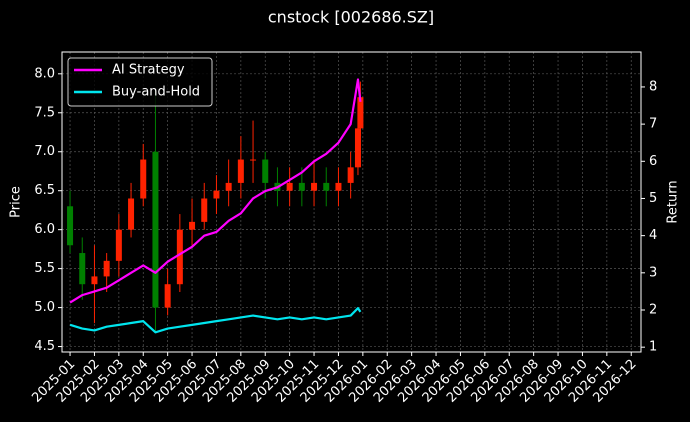 Image resolution: width=690 pixels, height=422 pixels. What do you see at coordinates (653, 124) in the screenshot?
I see `y2-tick-label: 7` at bounding box center [653, 124].